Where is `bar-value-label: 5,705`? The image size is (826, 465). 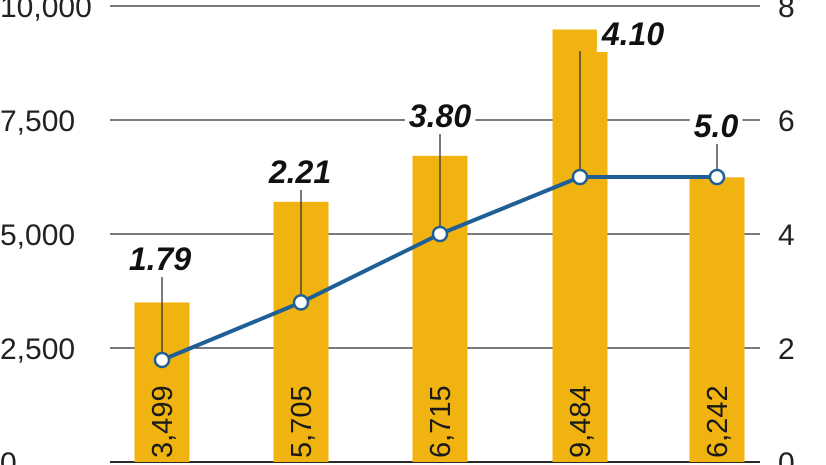
bar-value-label: 5,705 is located at coordinates (302, 421).